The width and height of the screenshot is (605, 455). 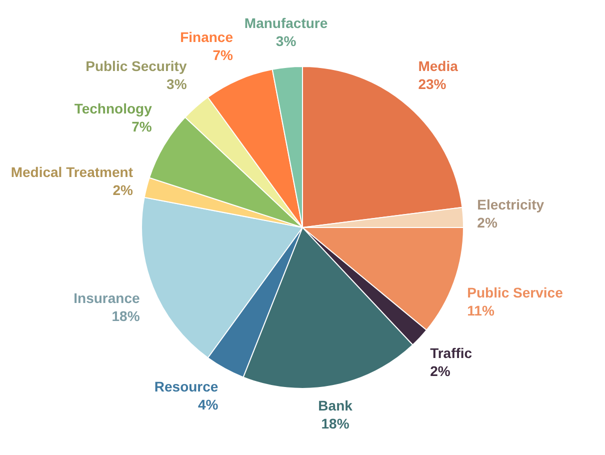 What do you see at coordinates (186, 386) in the screenshot?
I see `slice-label: Resource` at bounding box center [186, 386].